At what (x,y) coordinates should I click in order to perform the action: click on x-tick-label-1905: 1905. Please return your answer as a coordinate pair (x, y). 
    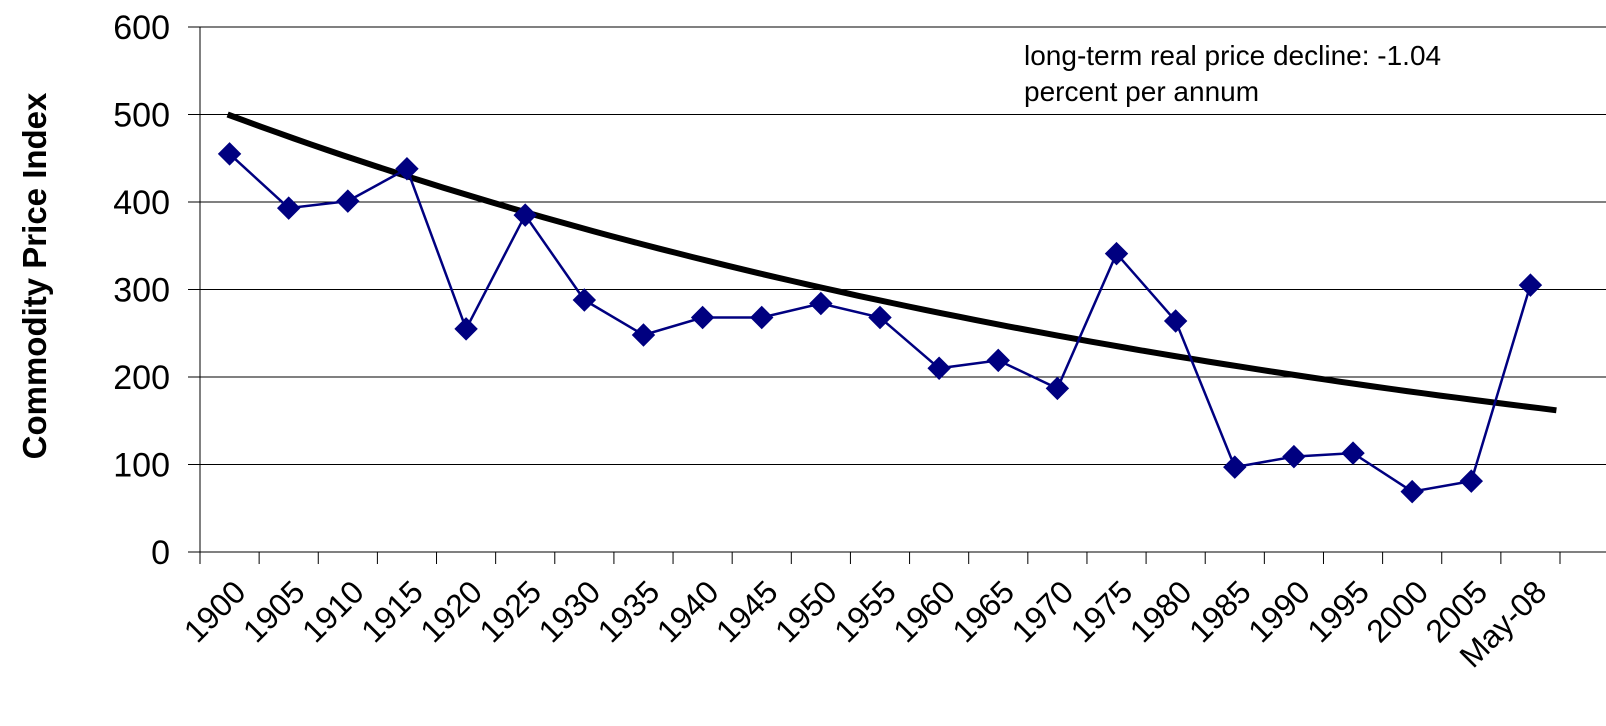
    Looking at the image, I should click on (274, 611).